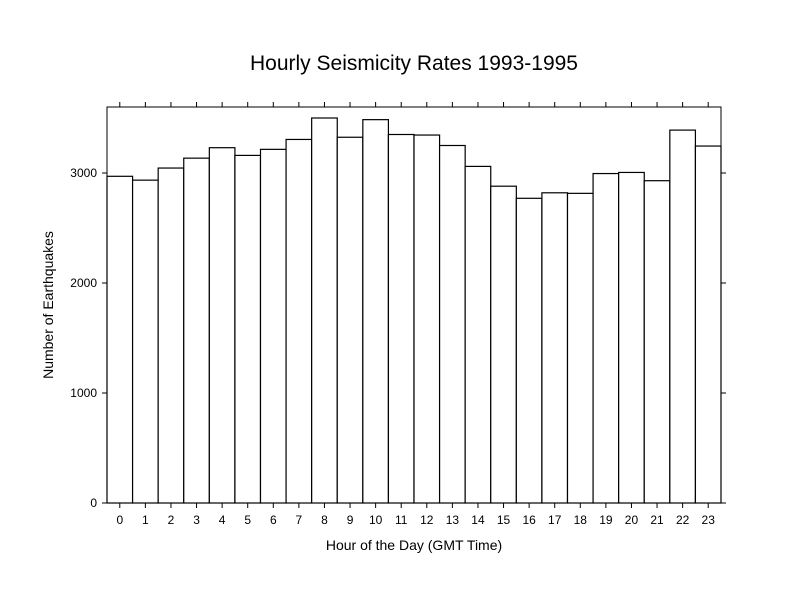 The width and height of the screenshot is (792, 612). Describe the element at coordinates (529, 520) in the screenshot. I see `x-tick-label: 16` at that location.